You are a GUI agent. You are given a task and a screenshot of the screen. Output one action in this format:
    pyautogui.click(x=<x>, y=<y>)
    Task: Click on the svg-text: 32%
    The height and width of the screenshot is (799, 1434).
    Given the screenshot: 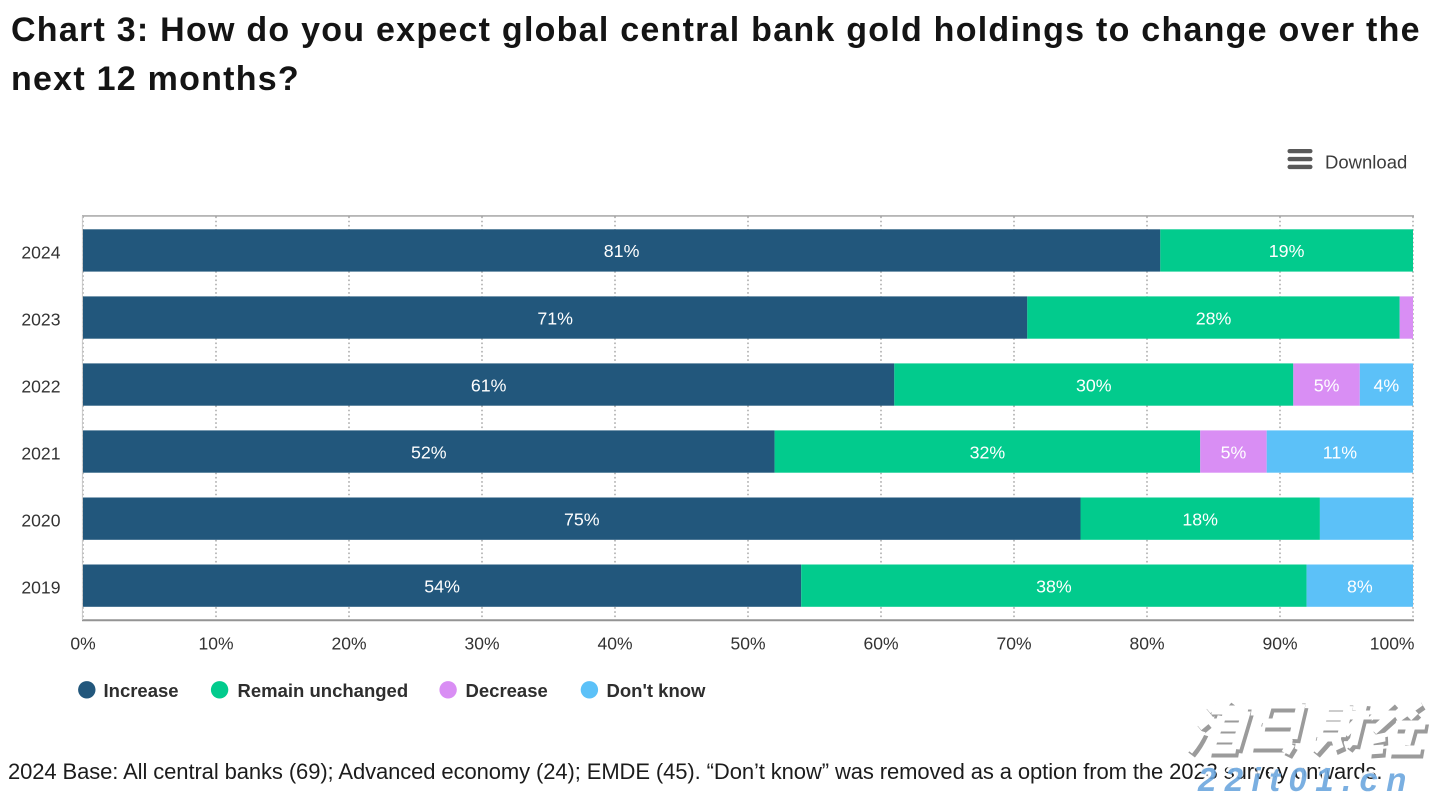 What is the action you would take?
    pyautogui.click(x=988, y=452)
    